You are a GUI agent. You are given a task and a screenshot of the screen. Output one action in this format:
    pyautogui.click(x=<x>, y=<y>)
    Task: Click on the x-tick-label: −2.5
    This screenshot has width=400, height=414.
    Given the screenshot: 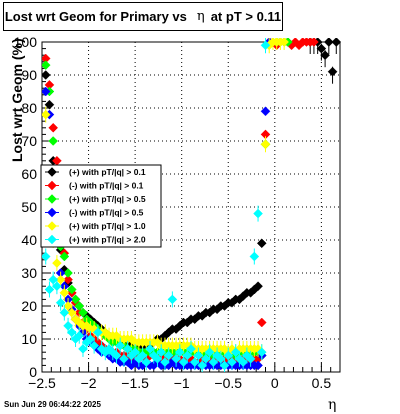 What is the action you would take?
    pyautogui.click(x=42, y=383)
    